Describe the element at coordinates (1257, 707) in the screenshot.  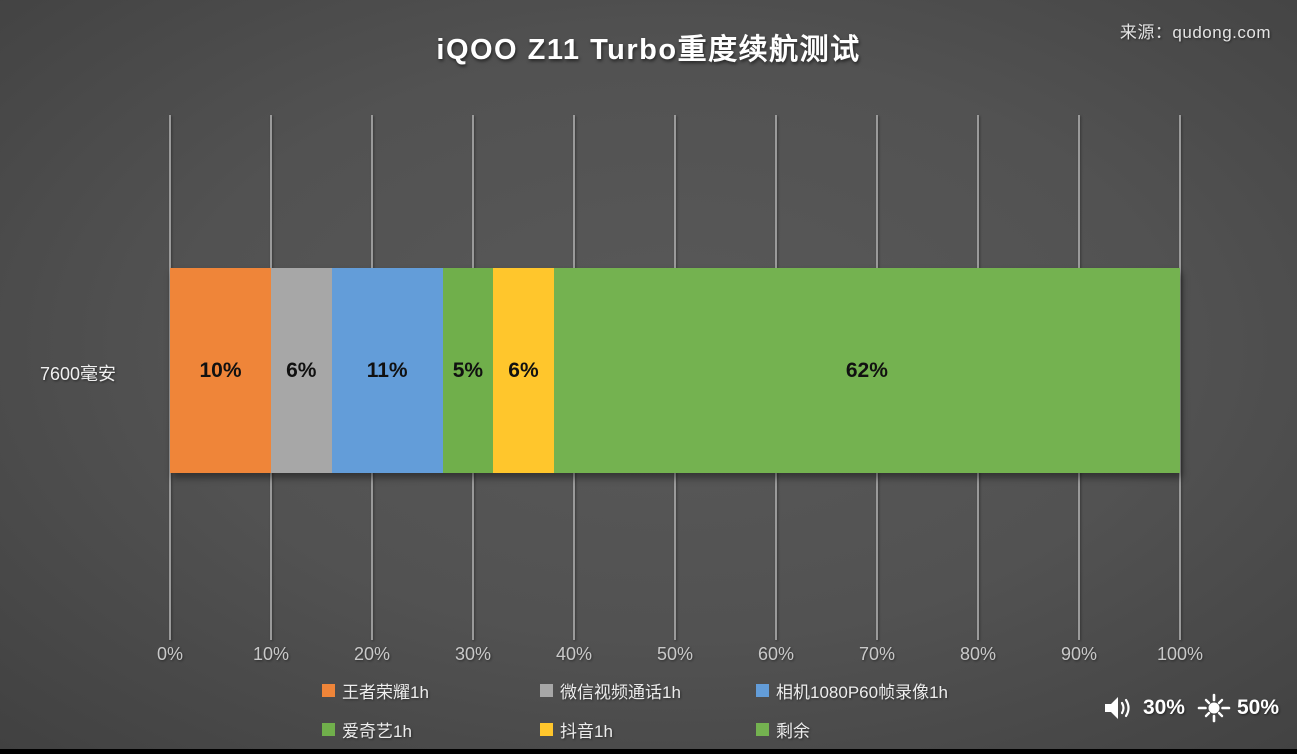
I see `brightness-value: 50%` at that location.